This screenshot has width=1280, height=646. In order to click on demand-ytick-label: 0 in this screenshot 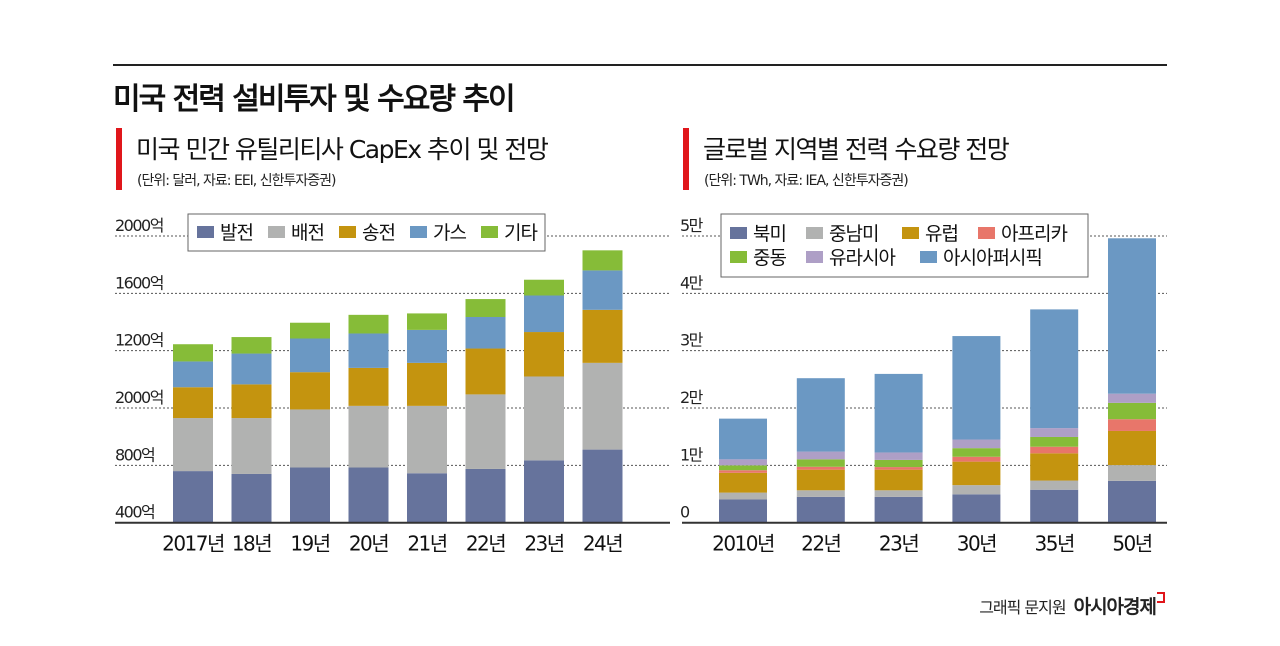, I will do `click(685, 512)`.